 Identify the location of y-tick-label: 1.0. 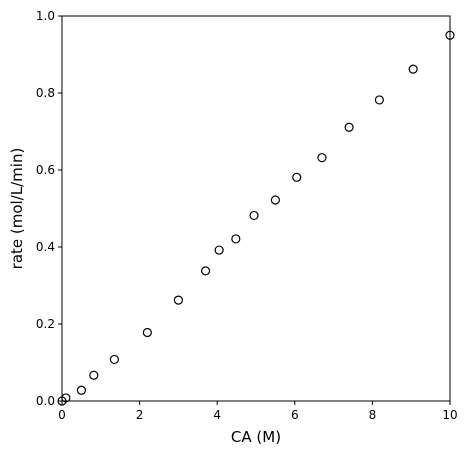
(45, 16).